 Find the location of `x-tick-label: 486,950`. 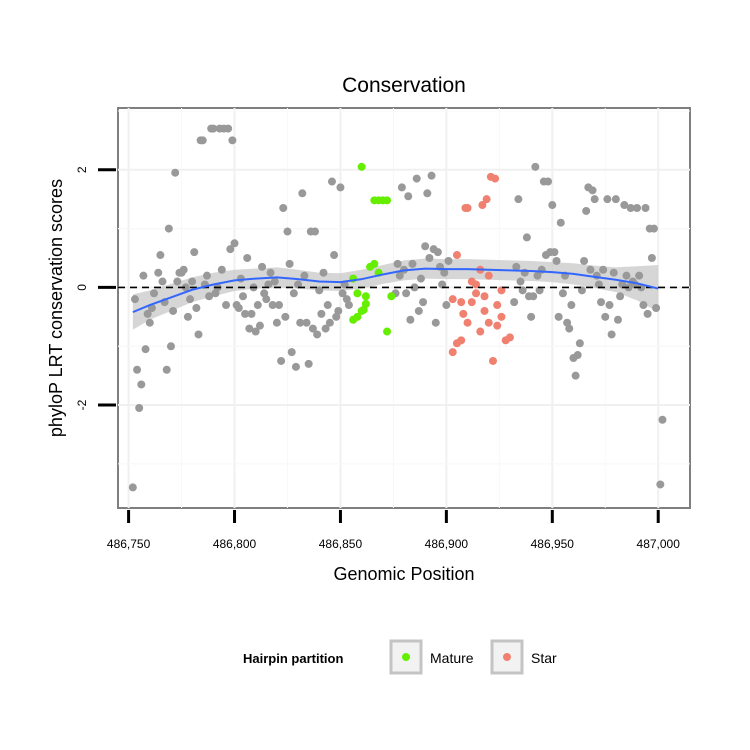

x-tick-label: 486,950 is located at coordinates (553, 544).